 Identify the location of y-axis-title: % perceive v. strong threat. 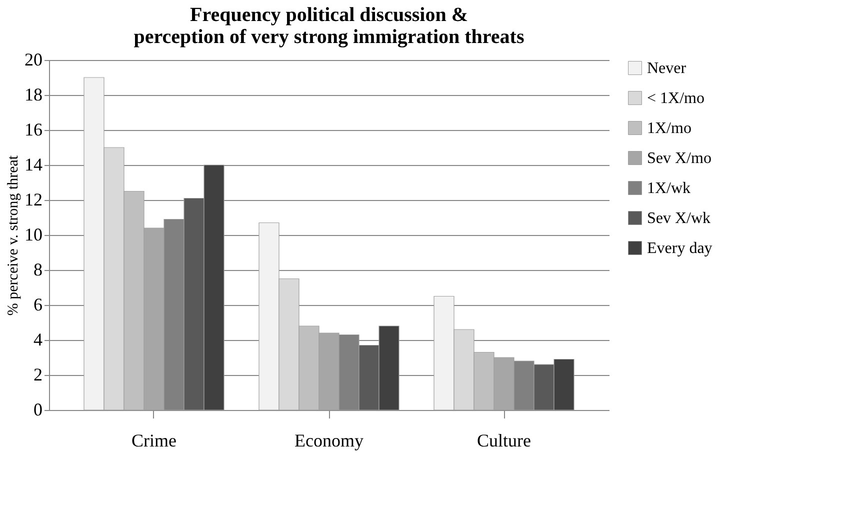
(14, 235).